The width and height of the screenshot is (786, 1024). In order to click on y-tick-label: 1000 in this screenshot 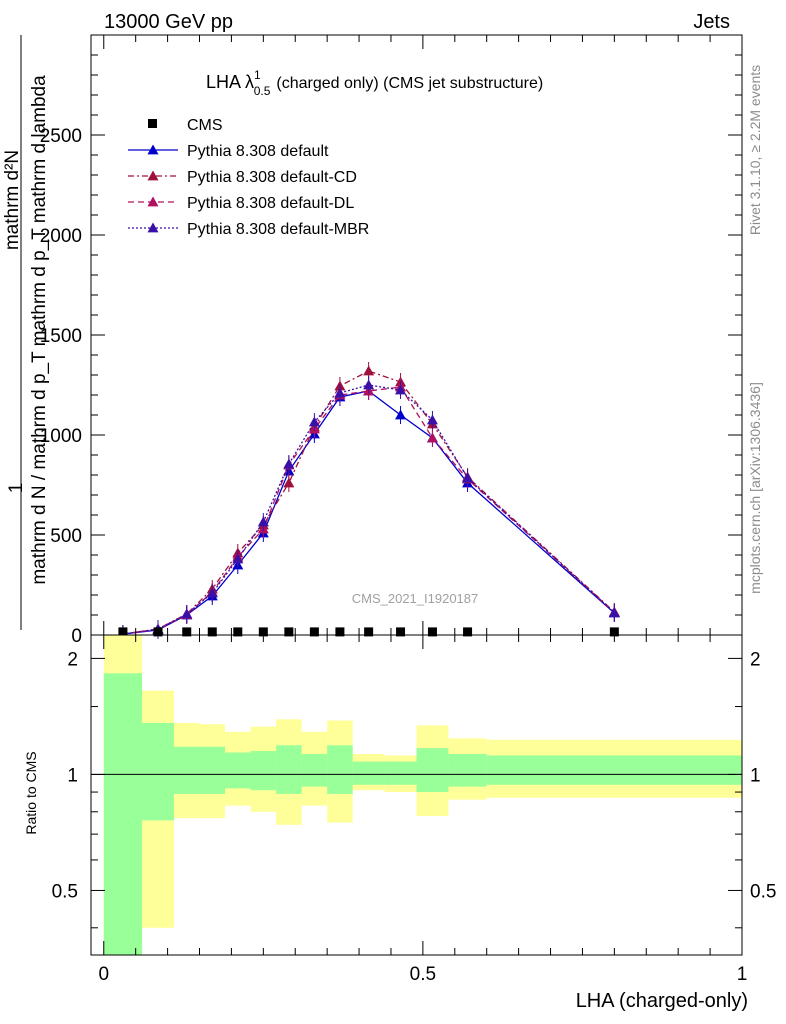, I will do `click(61, 436)`.